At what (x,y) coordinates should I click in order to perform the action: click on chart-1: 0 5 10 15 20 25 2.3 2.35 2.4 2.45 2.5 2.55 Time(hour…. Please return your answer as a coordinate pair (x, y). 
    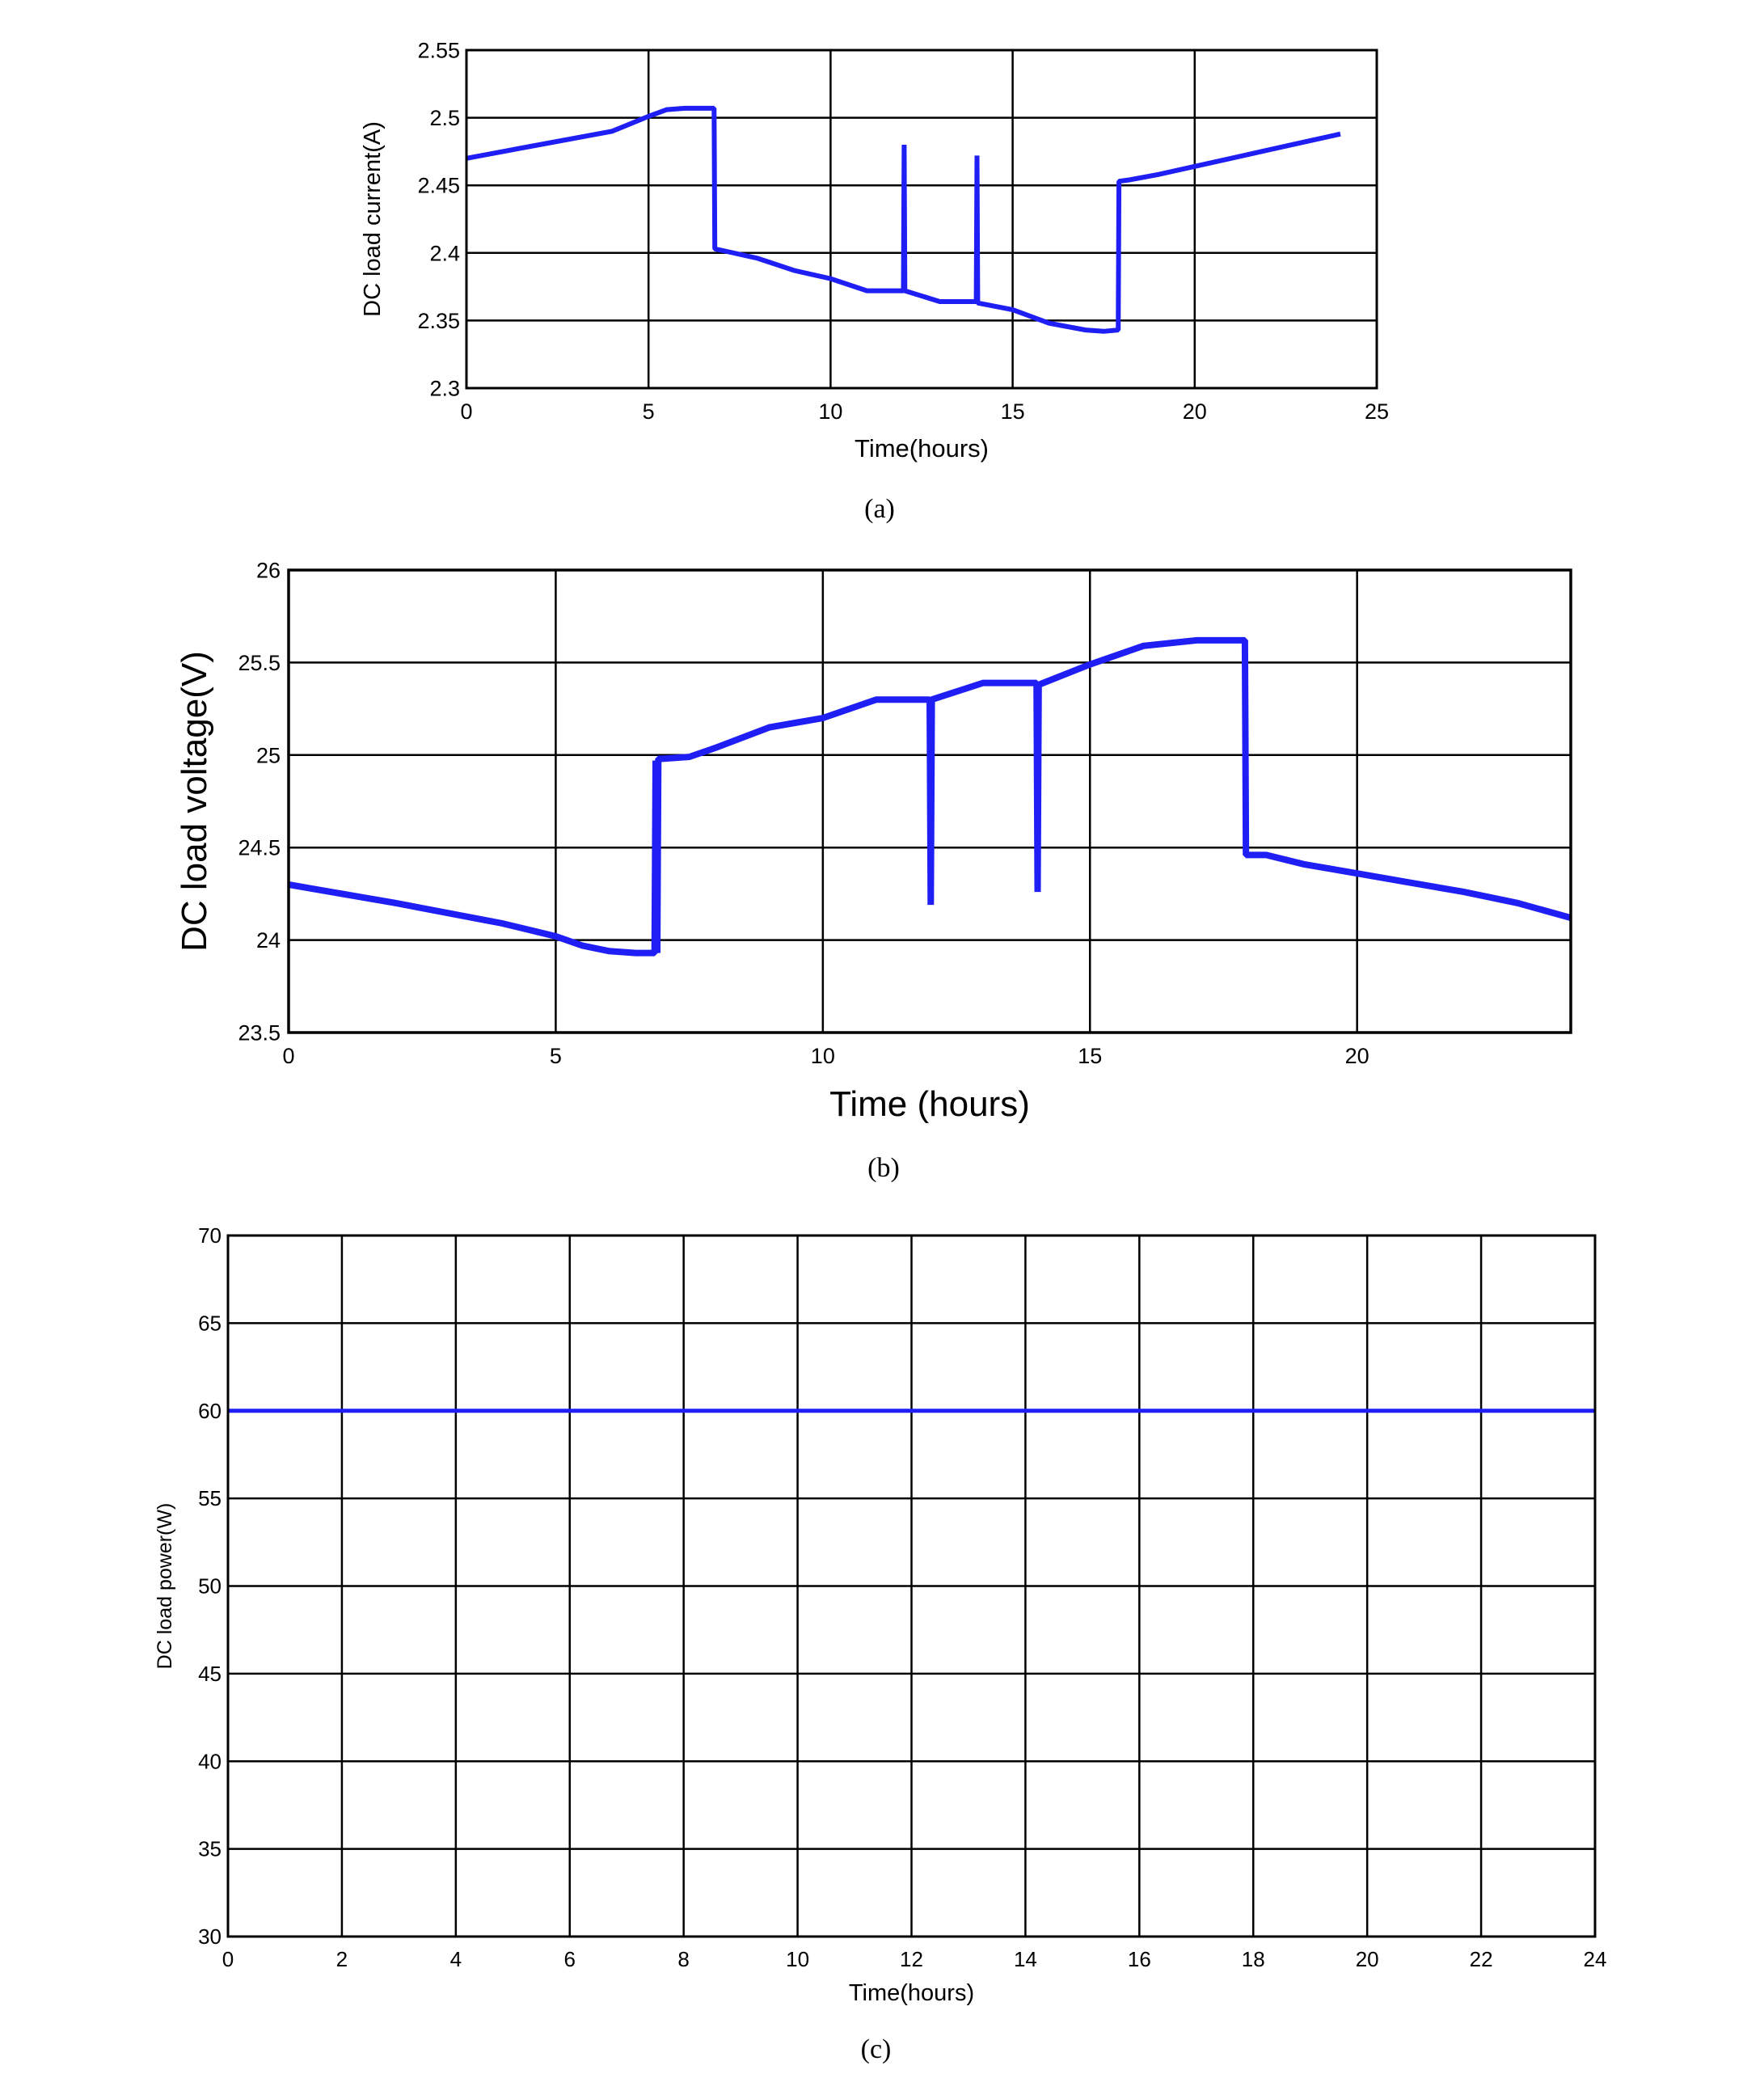
    Looking at the image, I should click on (874, 281).